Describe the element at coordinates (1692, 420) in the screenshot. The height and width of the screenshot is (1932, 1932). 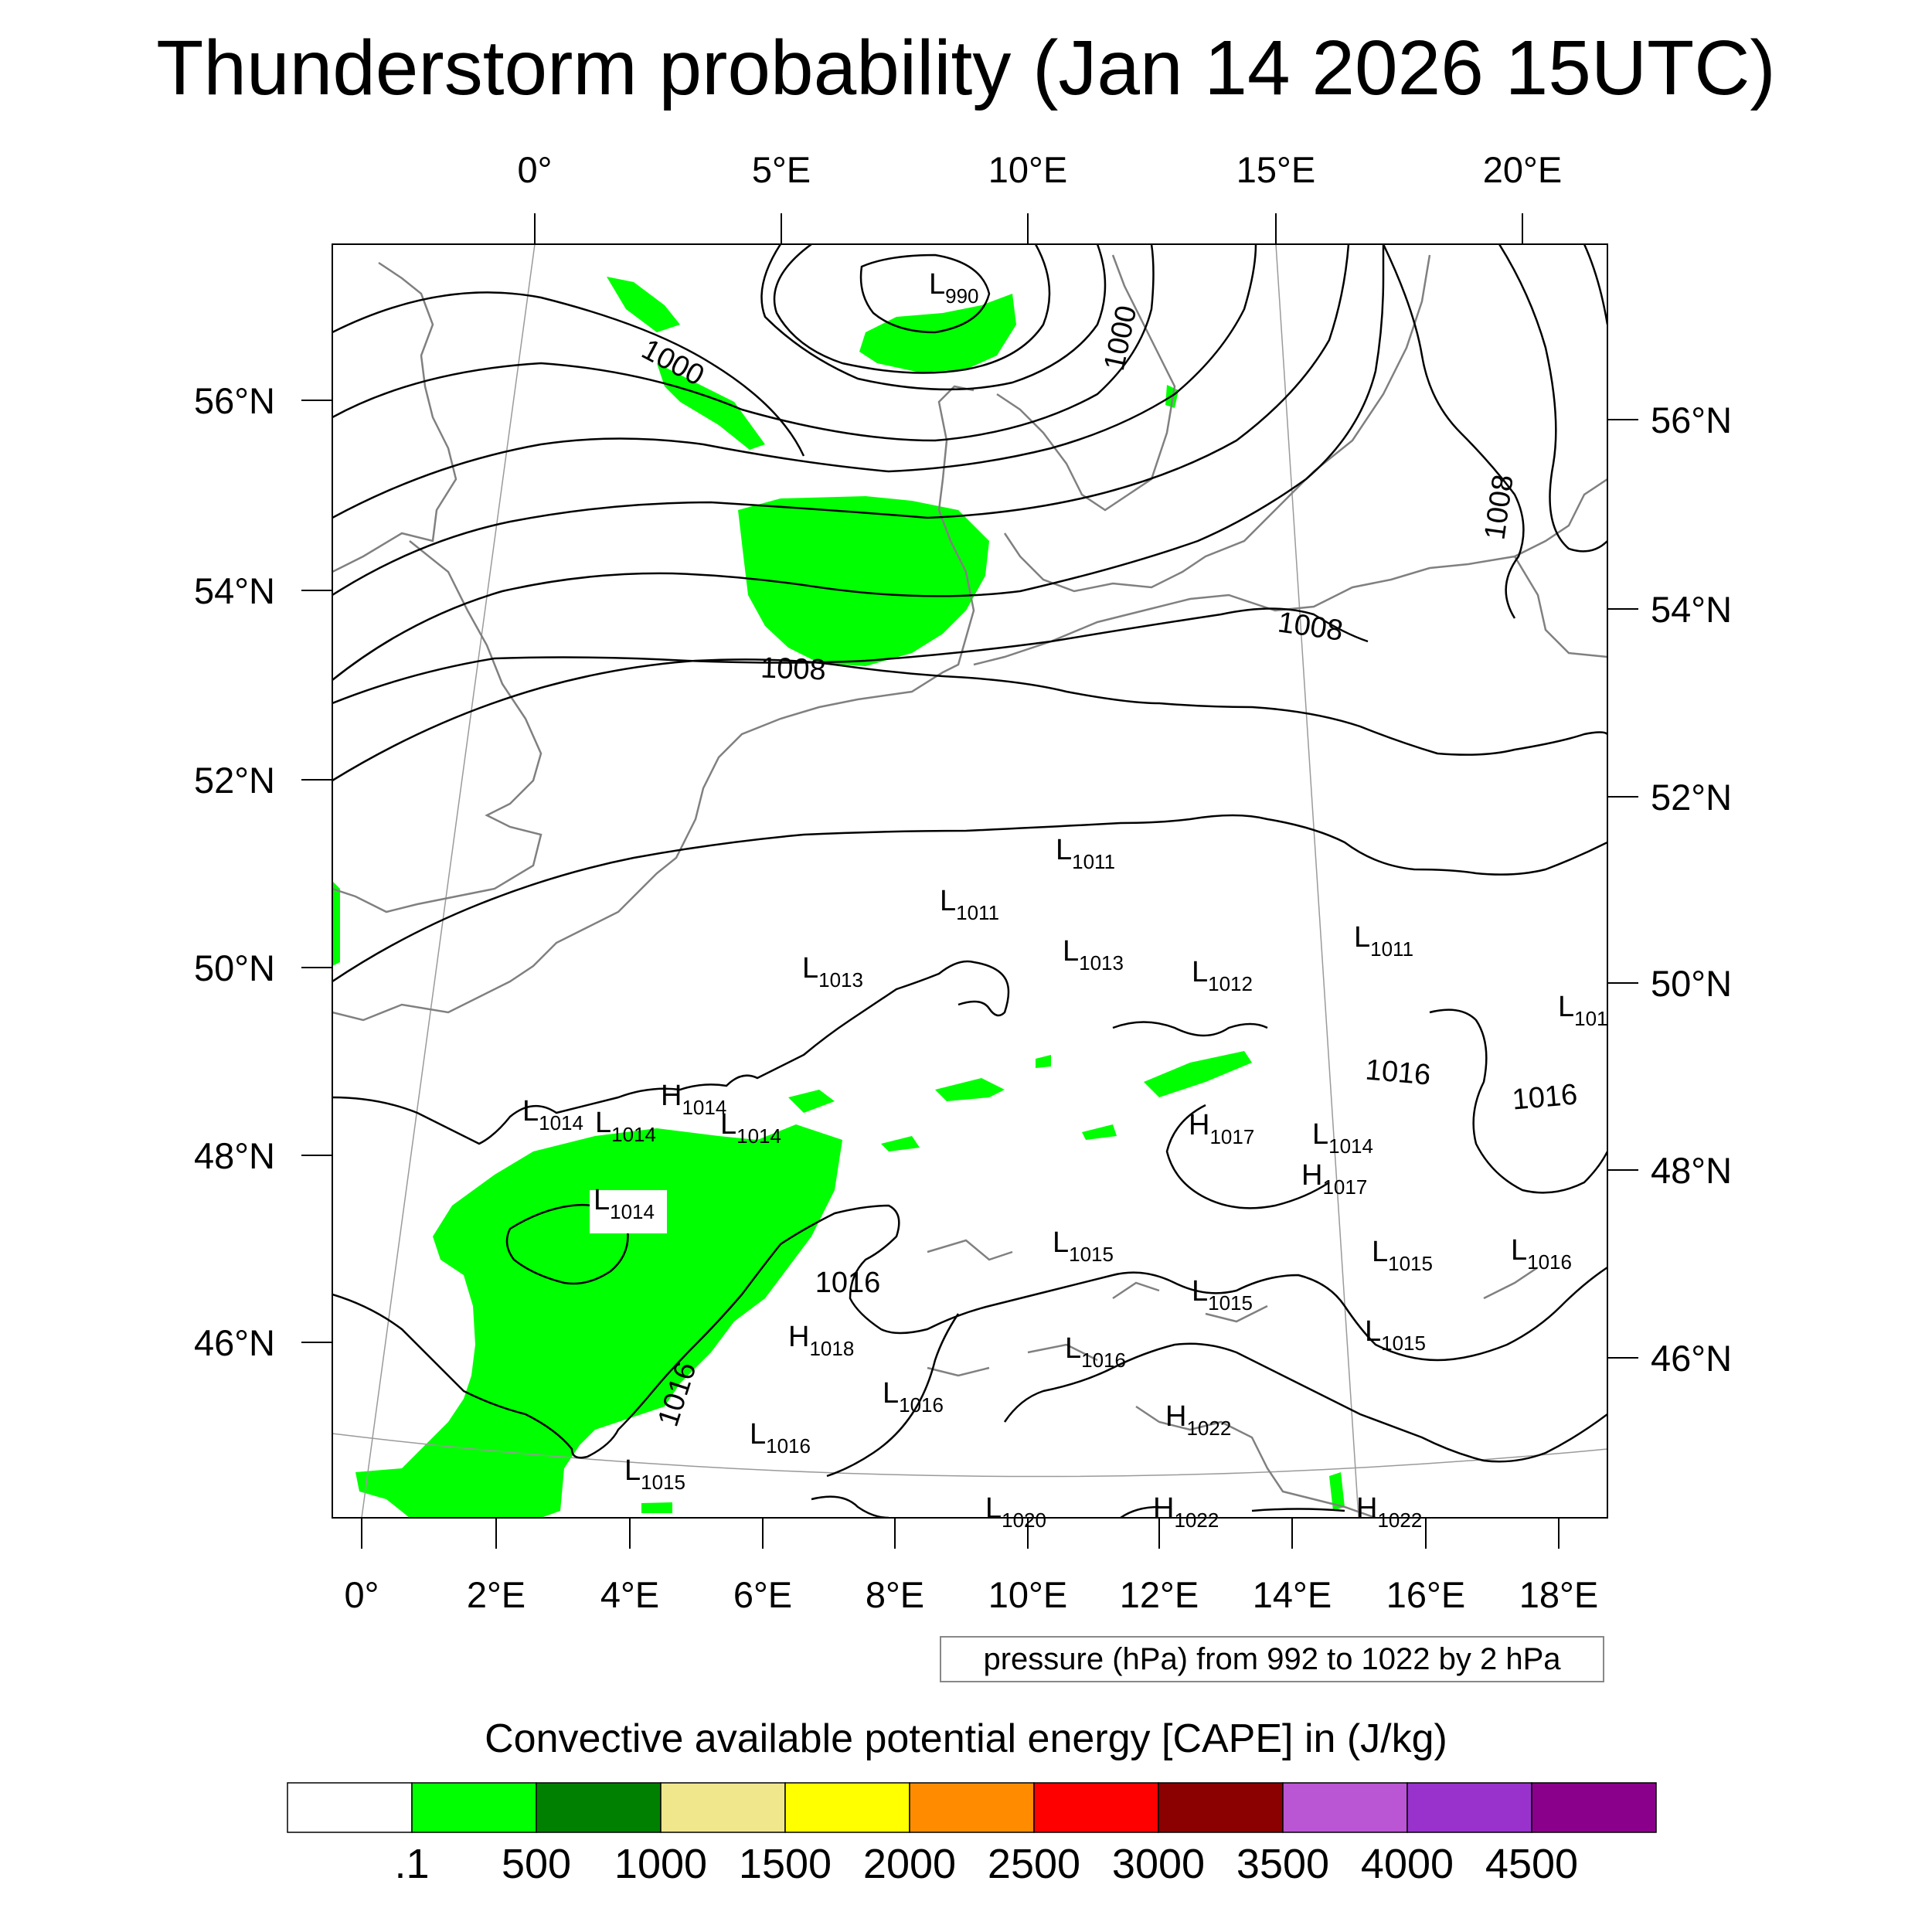
I see `right-lat-label: 56°N` at that location.